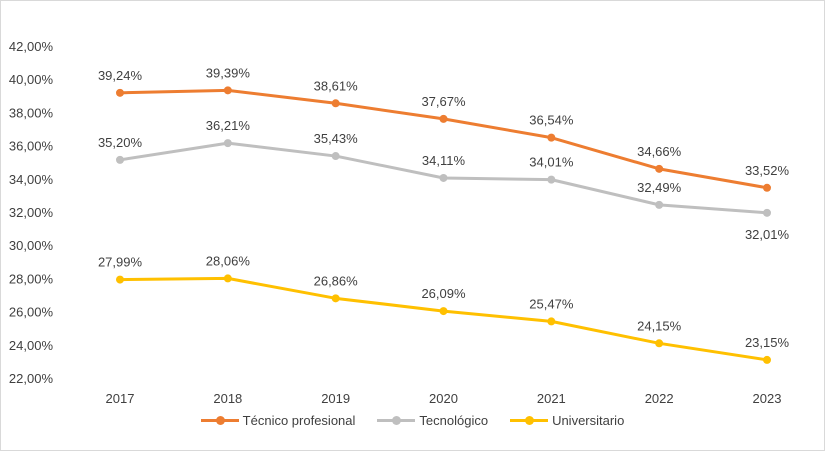  I want to click on data-label: 25,47%, so click(551, 303).